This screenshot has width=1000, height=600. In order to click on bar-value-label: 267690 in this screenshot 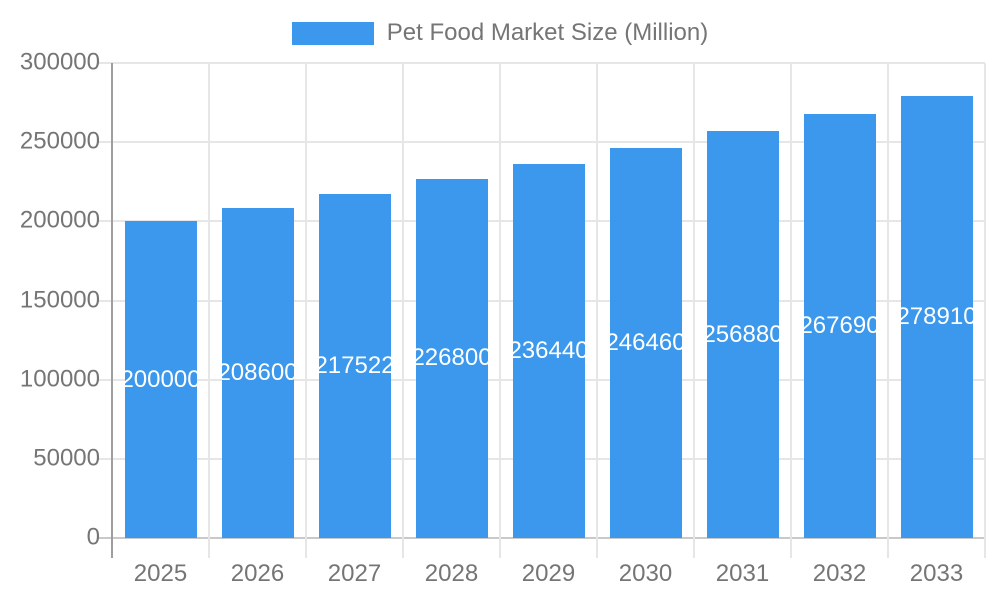, I will do `click(839, 326)`.